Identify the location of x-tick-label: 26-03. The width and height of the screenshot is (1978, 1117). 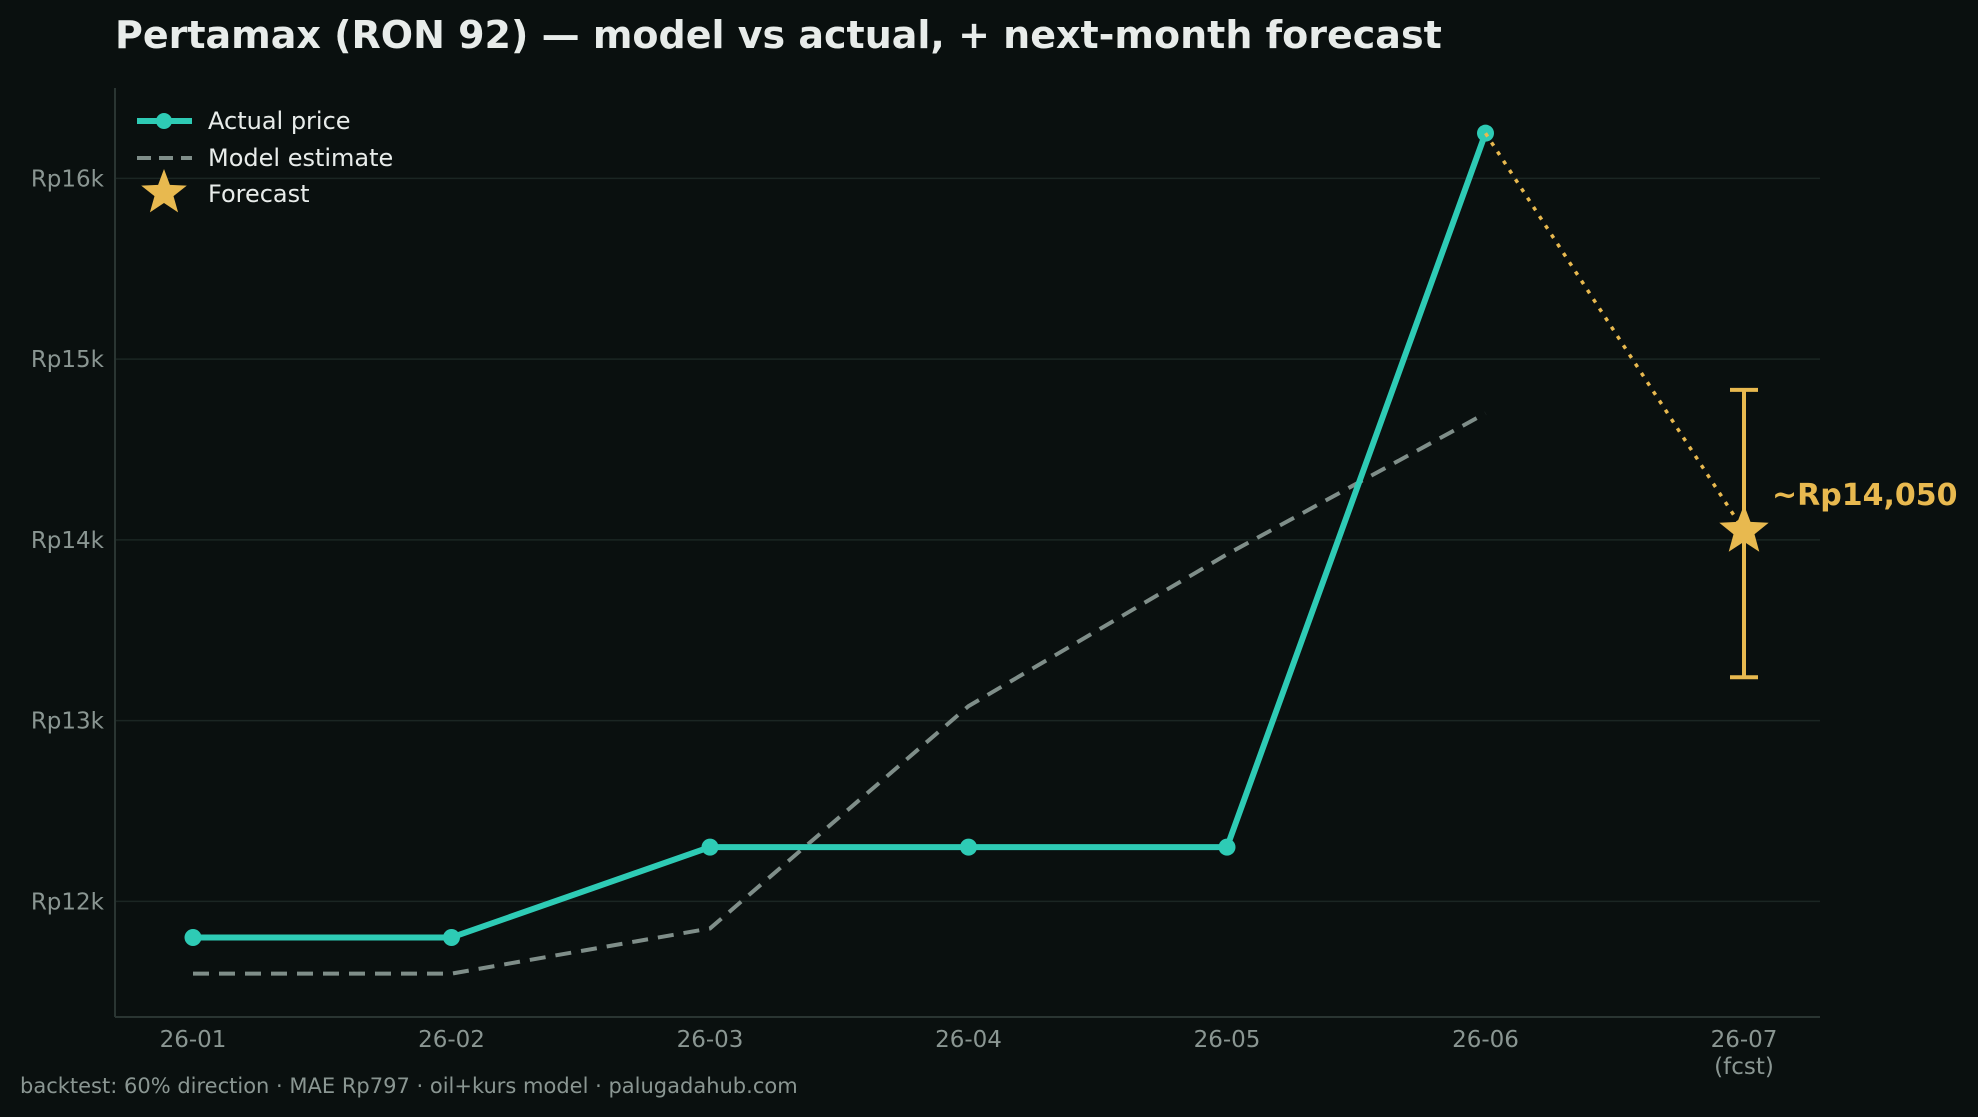
(710, 1040).